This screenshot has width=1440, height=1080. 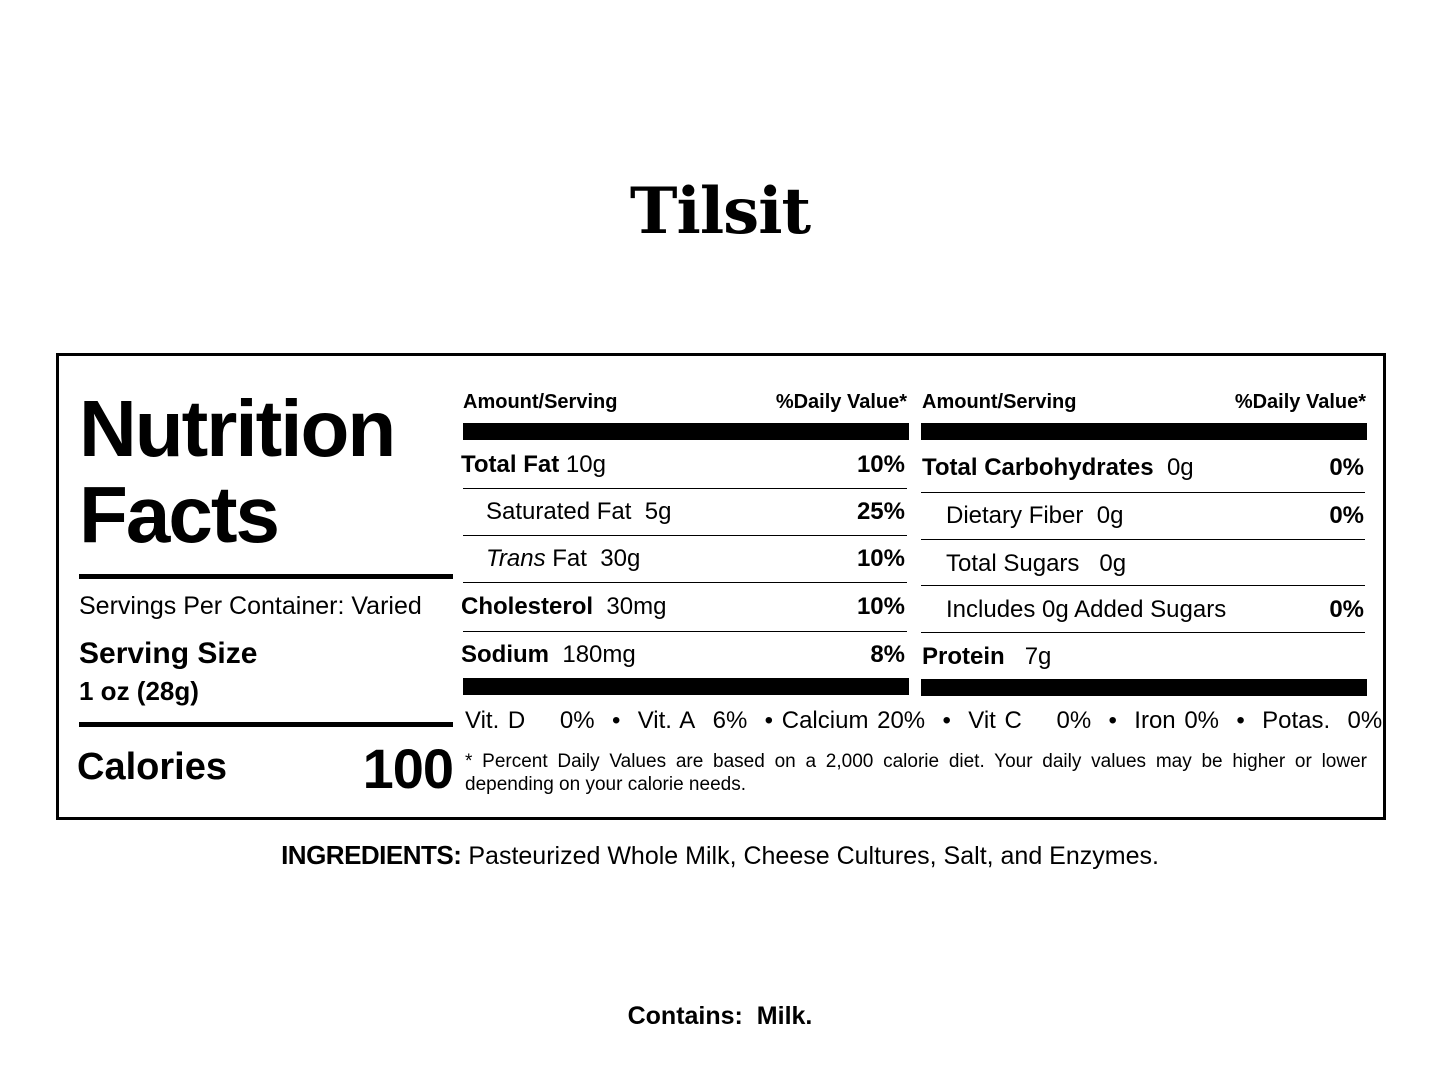 What do you see at coordinates (510, 464) in the screenshot?
I see `nutrient-name: Total Fat` at bounding box center [510, 464].